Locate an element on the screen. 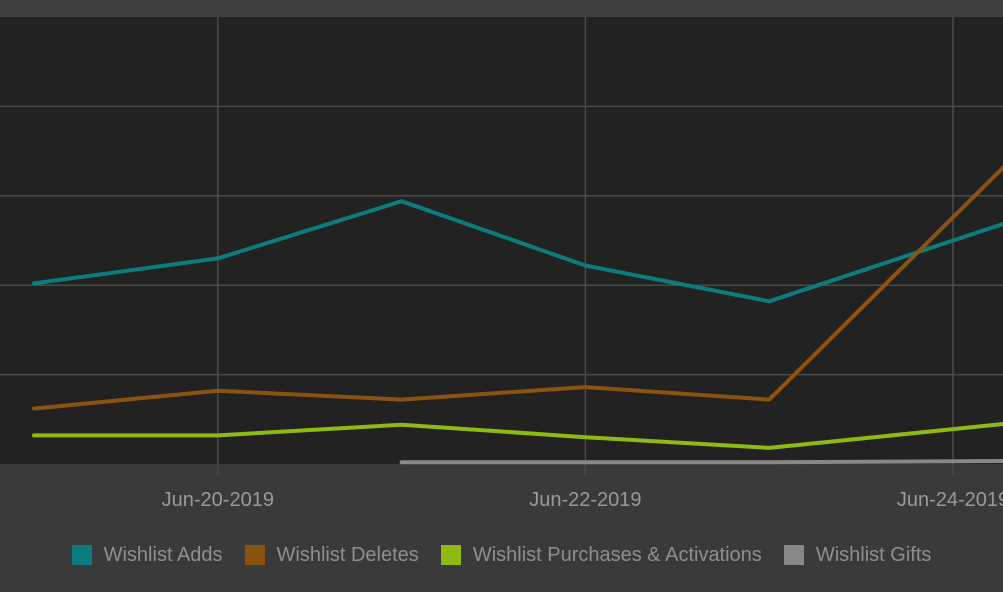 The height and width of the screenshot is (592, 1003). legend-item-adds: Wishlist Adds is located at coordinates (147, 555).